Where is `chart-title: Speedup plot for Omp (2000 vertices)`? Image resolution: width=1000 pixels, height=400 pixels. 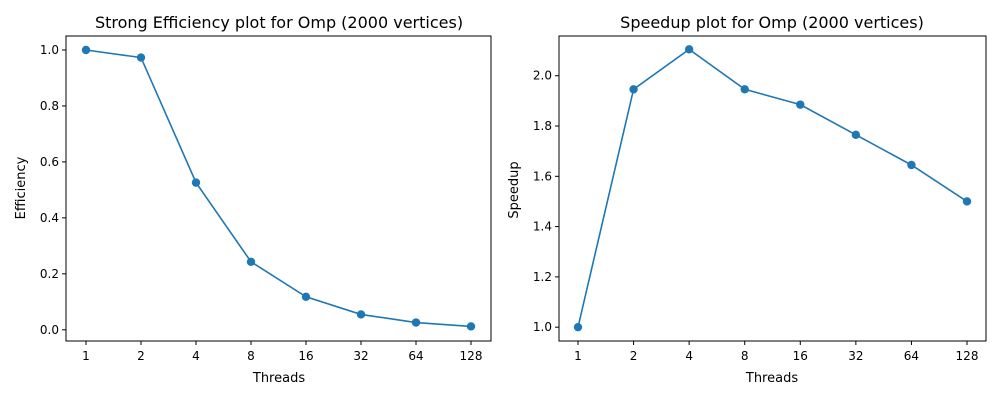
chart-title: Speedup plot for Omp (2000 vertices) is located at coordinates (772, 22).